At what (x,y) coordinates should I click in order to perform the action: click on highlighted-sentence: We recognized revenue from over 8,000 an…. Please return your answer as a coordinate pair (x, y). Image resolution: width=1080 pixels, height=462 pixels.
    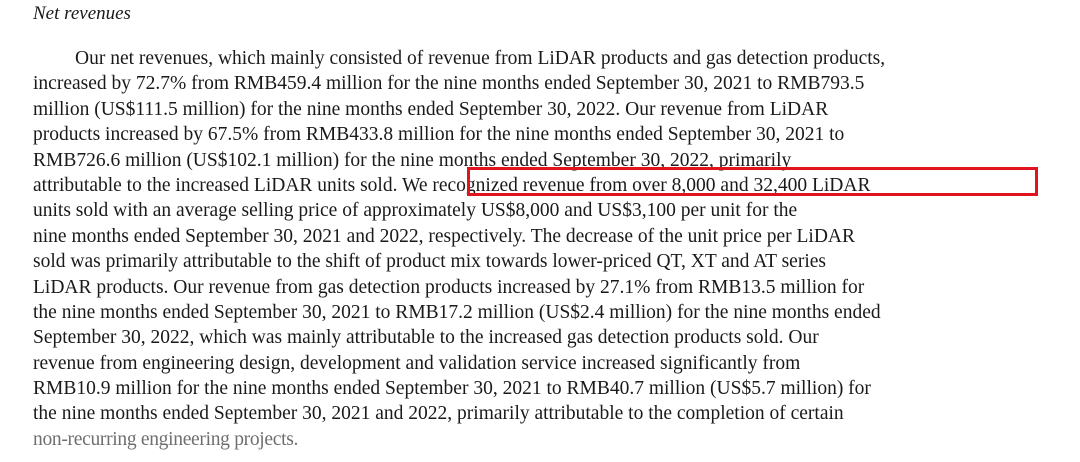
    Looking at the image, I should click on (636, 185).